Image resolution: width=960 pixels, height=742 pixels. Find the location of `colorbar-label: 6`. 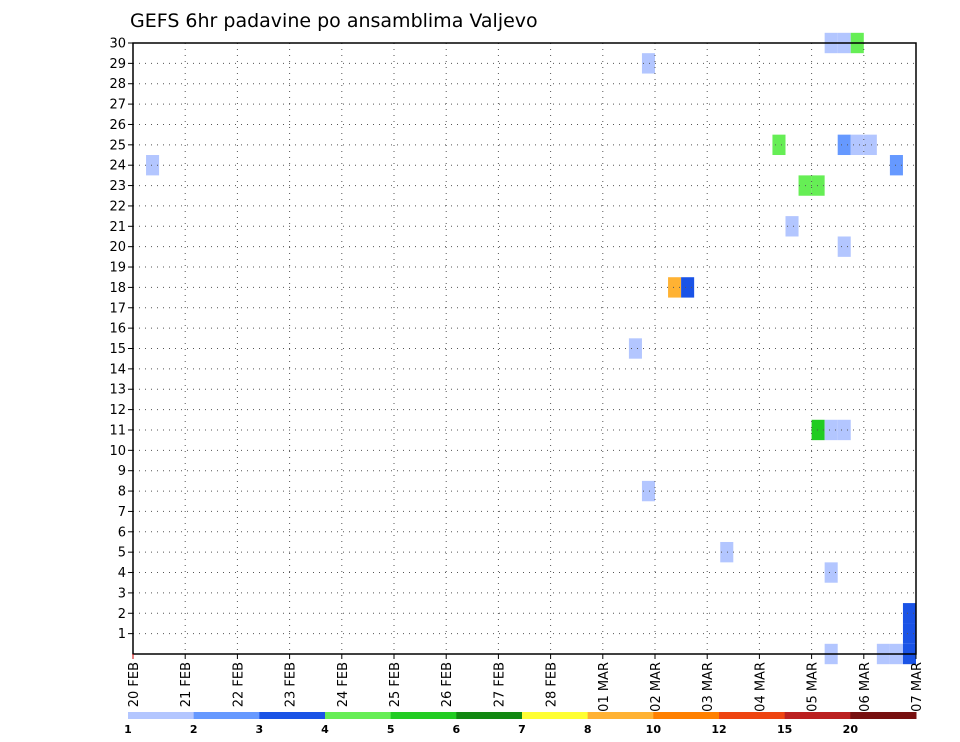

colorbar-label: 6 is located at coordinates (457, 729).